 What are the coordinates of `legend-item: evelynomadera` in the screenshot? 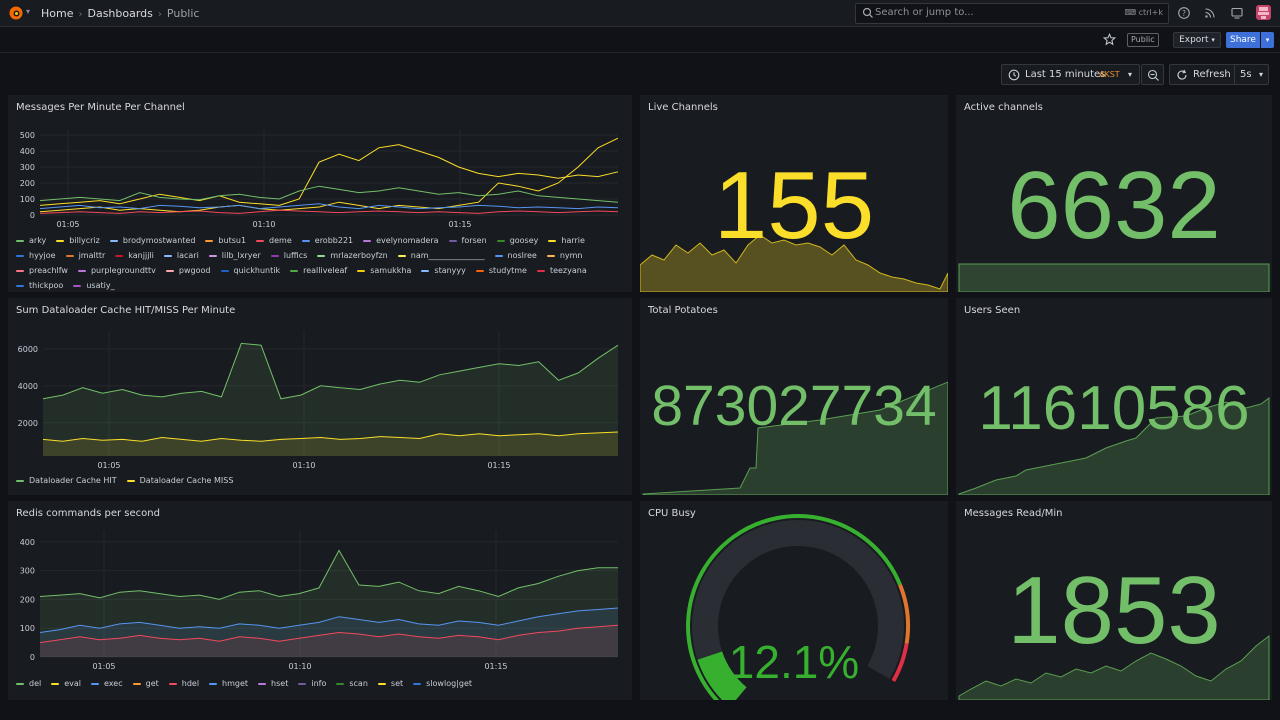 It's located at (401, 240).